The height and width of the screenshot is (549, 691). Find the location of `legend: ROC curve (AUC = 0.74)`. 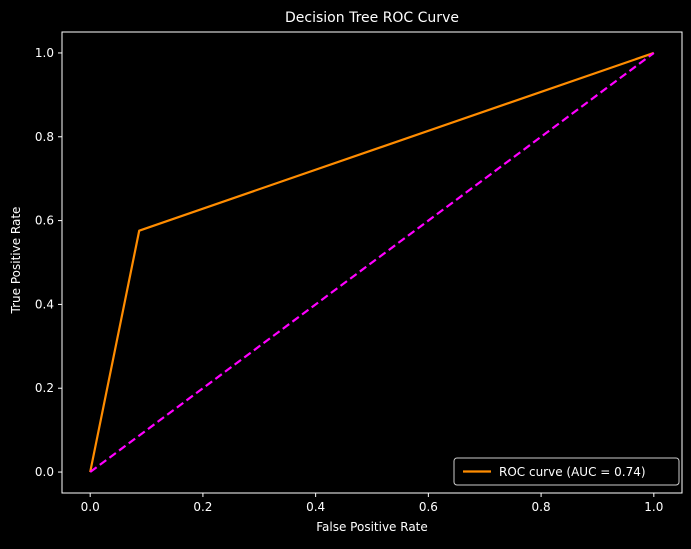

legend: ROC curve (AUC = 0.74) is located at coordinates (566, 471).